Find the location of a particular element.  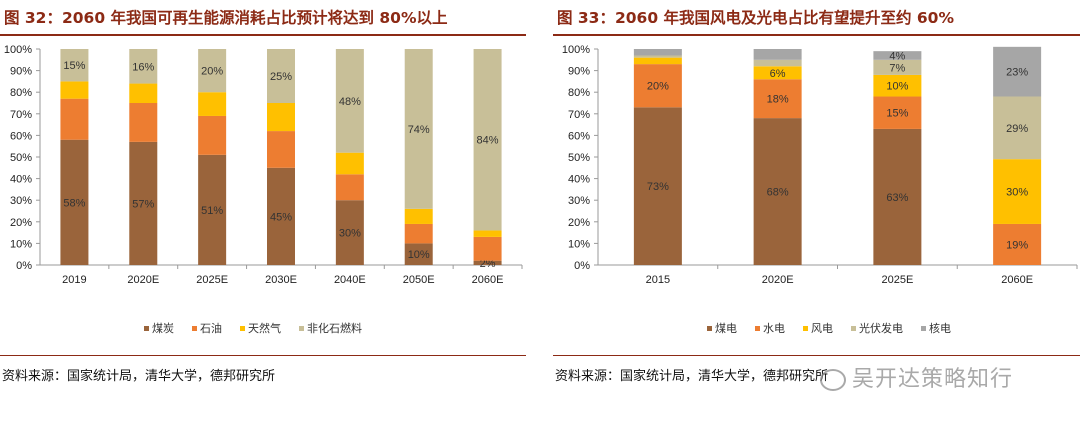

data-label: 58% is located at coordinates (74, 203).